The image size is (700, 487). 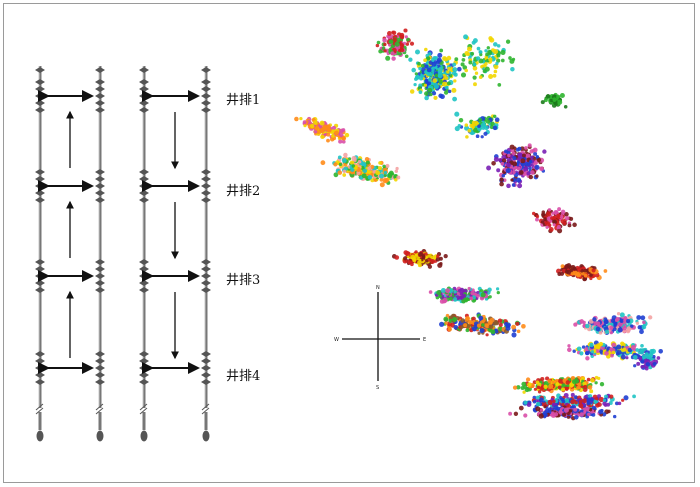 What do you see at coordinates (424, 340) in the screenshot?
I see `compass-e: E` at bounding box center [424, 340].